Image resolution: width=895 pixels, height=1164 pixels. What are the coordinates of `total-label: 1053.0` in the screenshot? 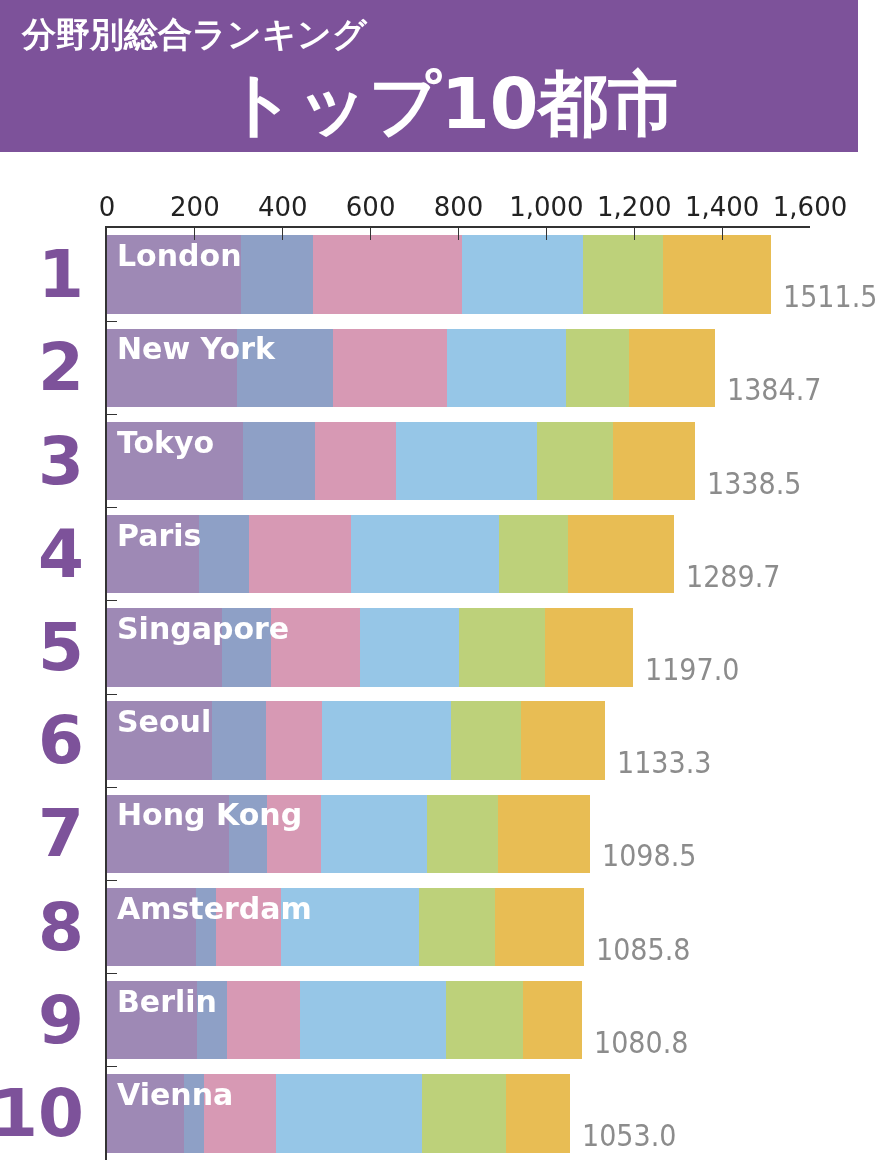 It's located at (629, 1135).